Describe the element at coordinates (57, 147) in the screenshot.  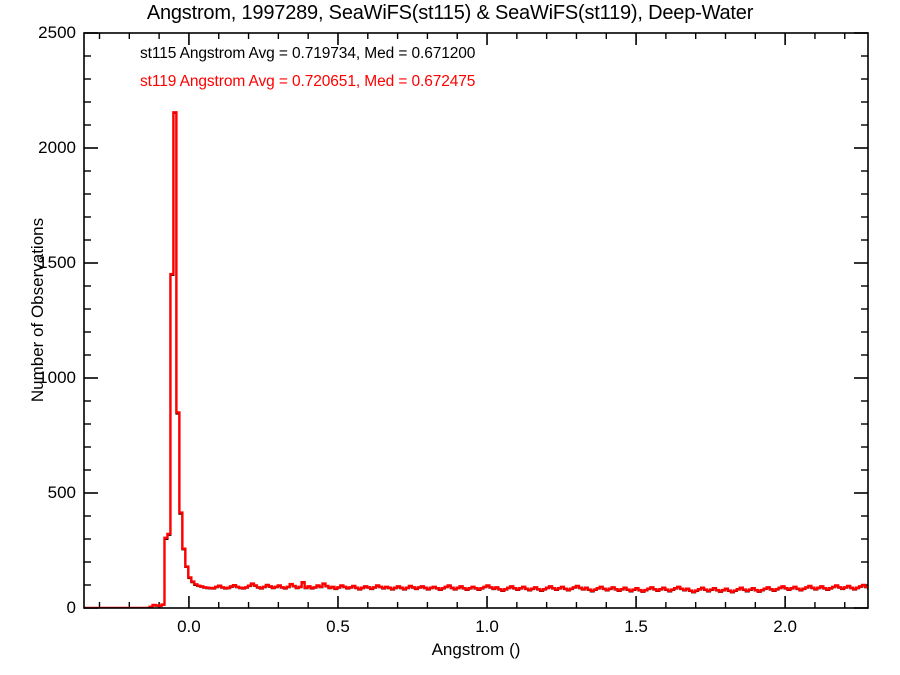
I see `y-tick-label: 2000` at that location.